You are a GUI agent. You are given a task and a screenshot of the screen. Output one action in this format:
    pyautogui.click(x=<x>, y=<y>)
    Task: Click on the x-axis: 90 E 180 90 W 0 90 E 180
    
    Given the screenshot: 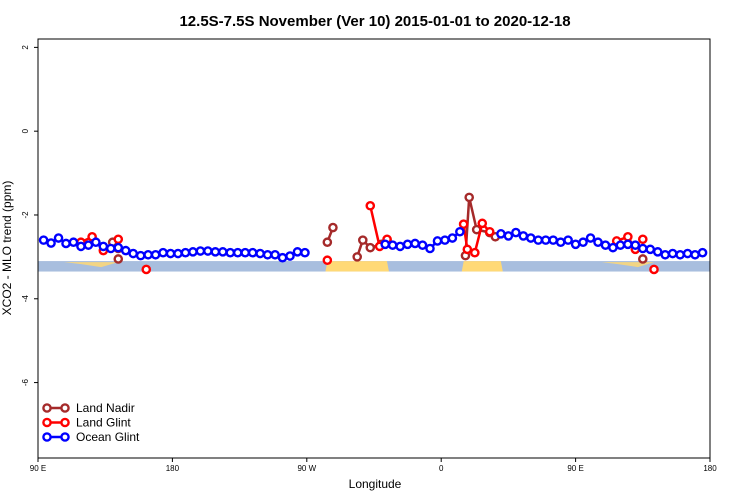 What is the action you would take?
    pyautogui.click(x=373, y=465)
    